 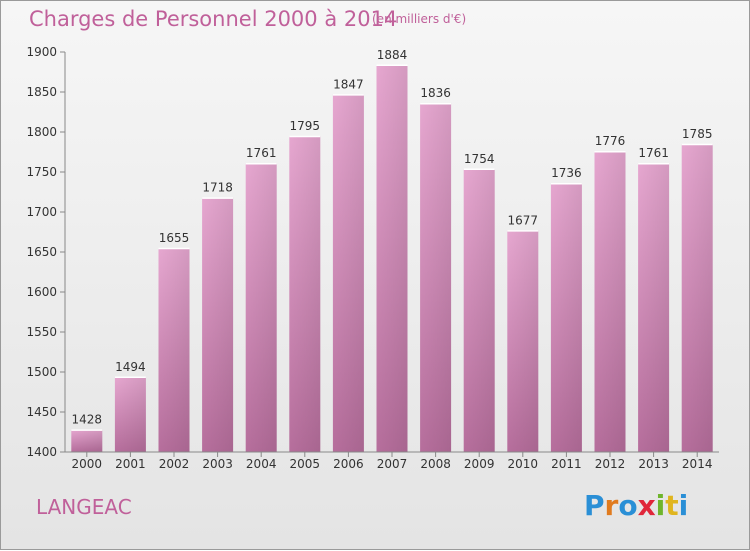 I want to click on y-tick-label: 1450, so click(x=41, y=412).